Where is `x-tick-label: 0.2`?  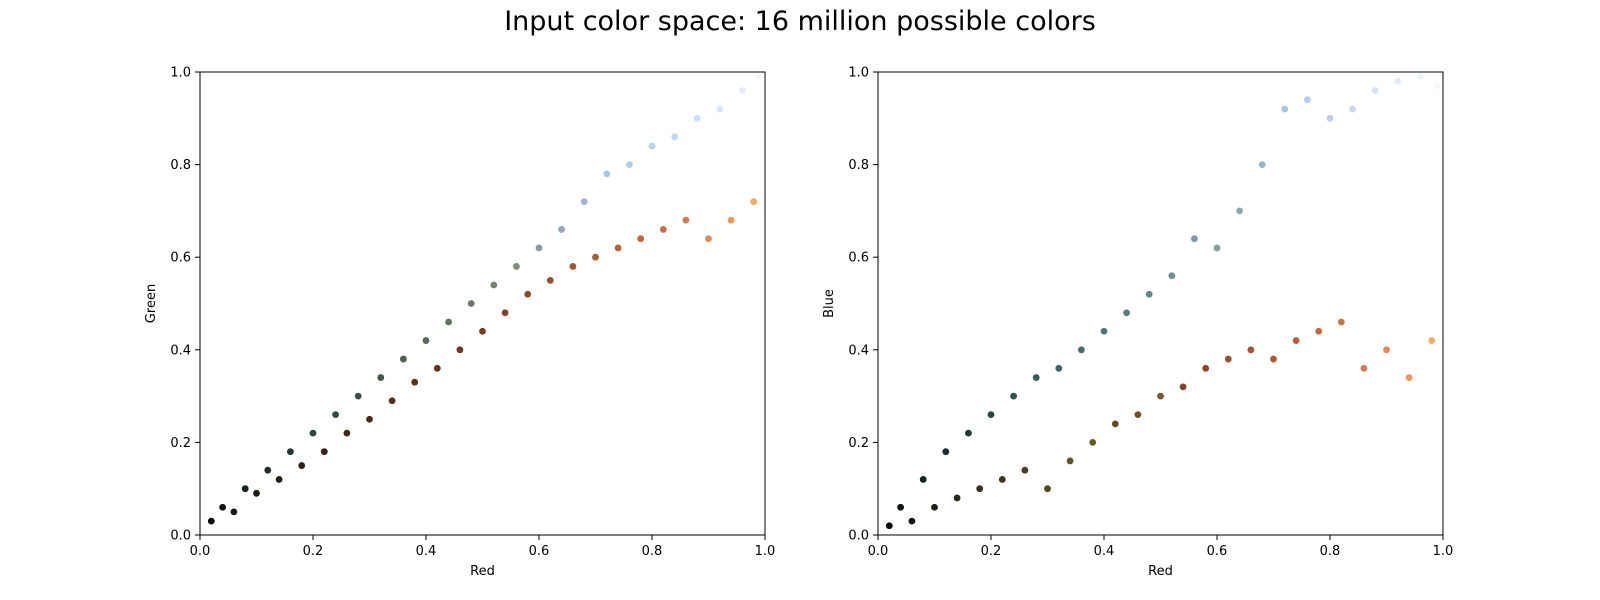
x-tick-label: 0.2 is located at coordinates (313, 551).